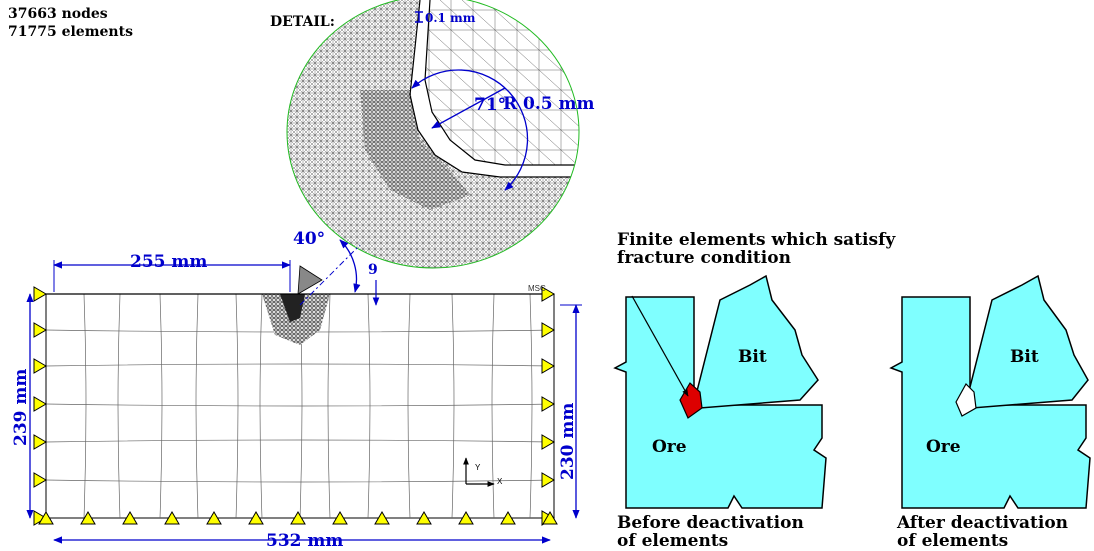  What do you see at coordinates (1024, 357) in the screenshot?
I see `bit-label-after: Bit` at bounding box center [1024, 357].